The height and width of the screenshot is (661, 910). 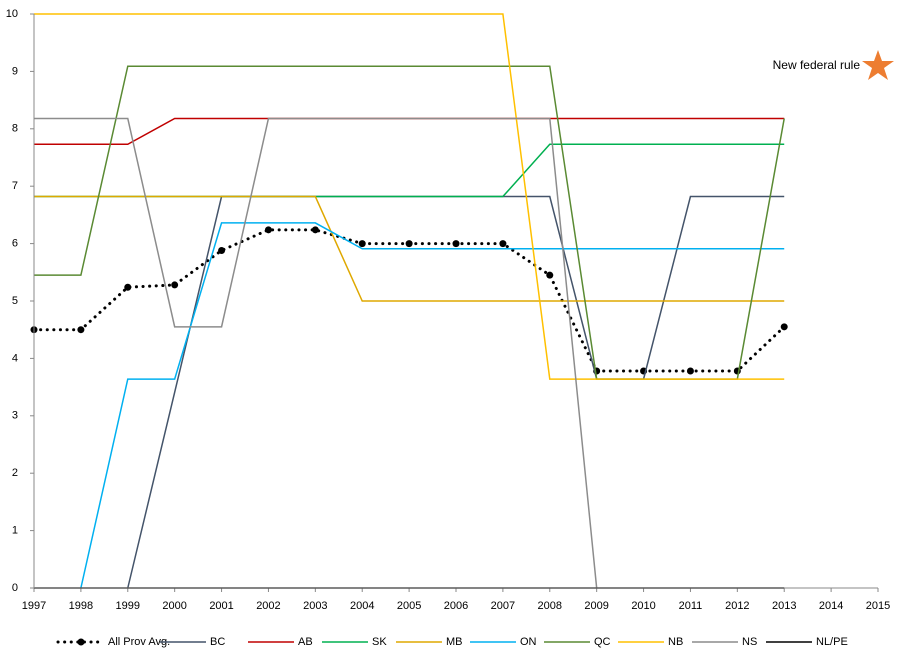 I want to click on x-tick-label: 2013, so click(x=784, y=606).